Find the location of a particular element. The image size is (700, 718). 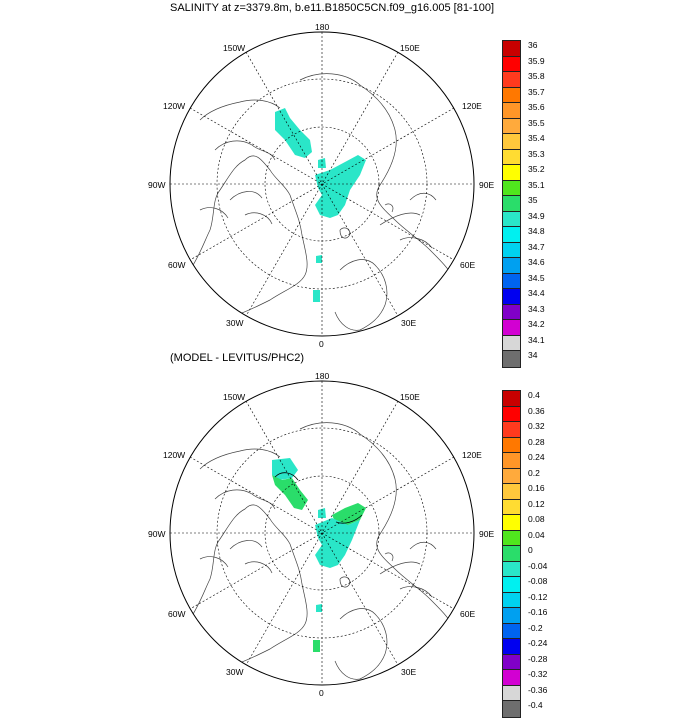

bottom-lon-label-150w: 150W is located at coordinates (234, 397).